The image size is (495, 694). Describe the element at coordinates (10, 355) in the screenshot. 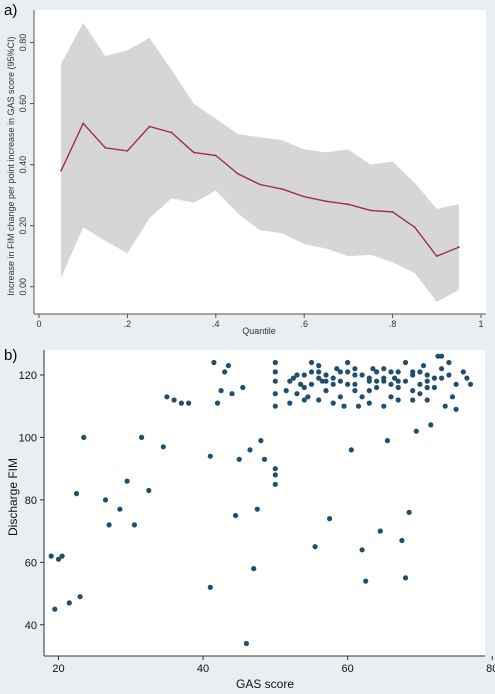

I see `panel-b-label: b)` at that location.